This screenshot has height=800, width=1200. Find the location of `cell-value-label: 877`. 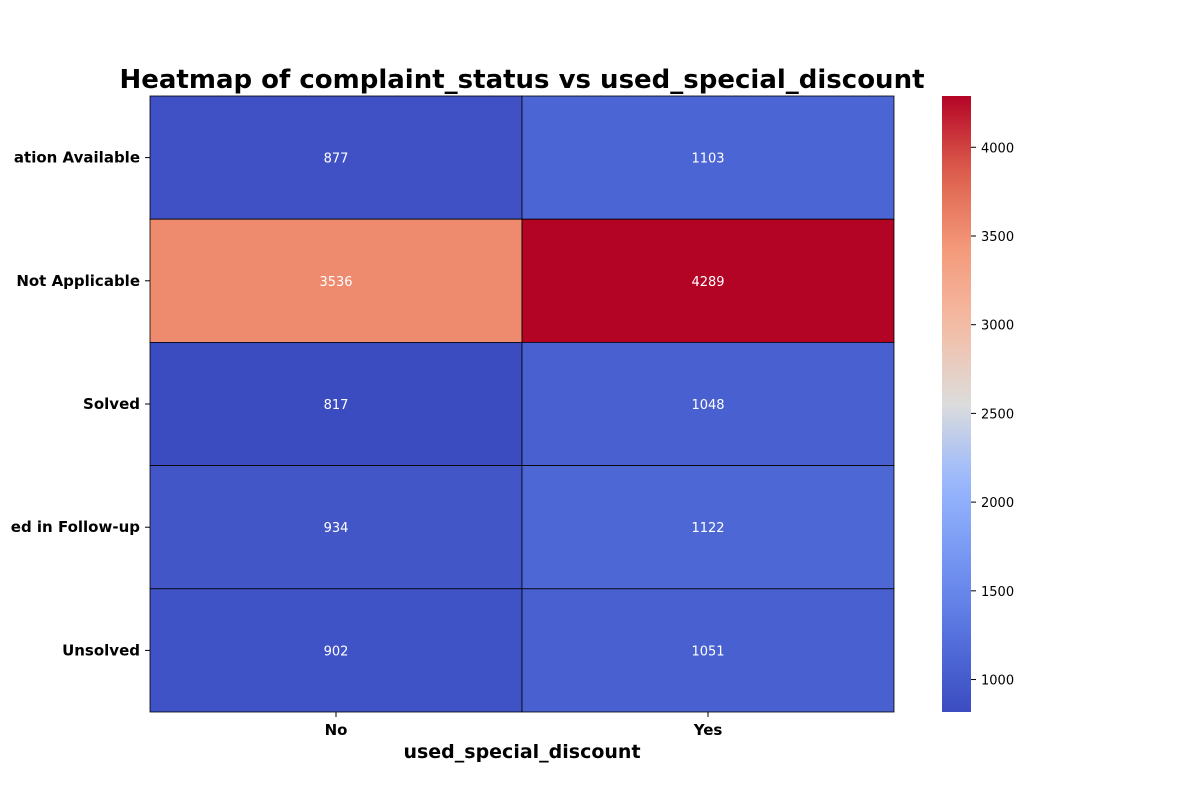

cell-value-label: 877 is located at coordinates (336, 159).